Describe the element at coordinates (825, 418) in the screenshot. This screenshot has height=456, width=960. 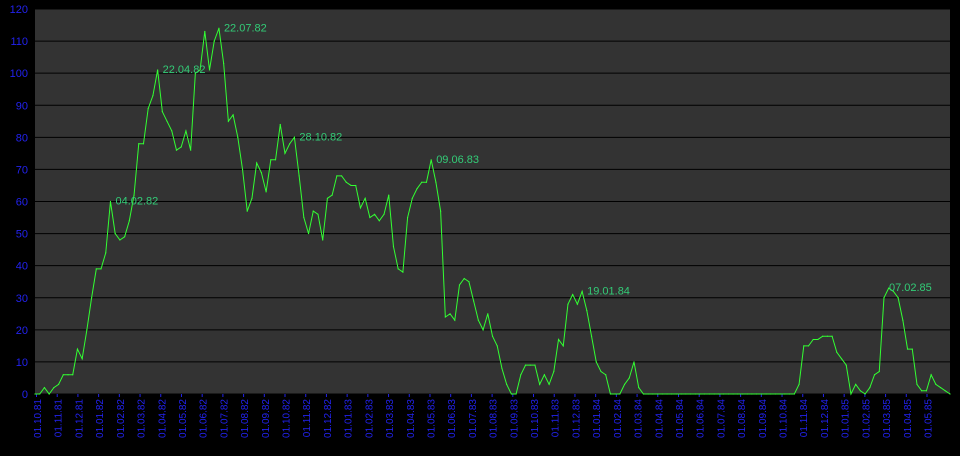
I see `x-tick-label: 01.12.84` at that location.